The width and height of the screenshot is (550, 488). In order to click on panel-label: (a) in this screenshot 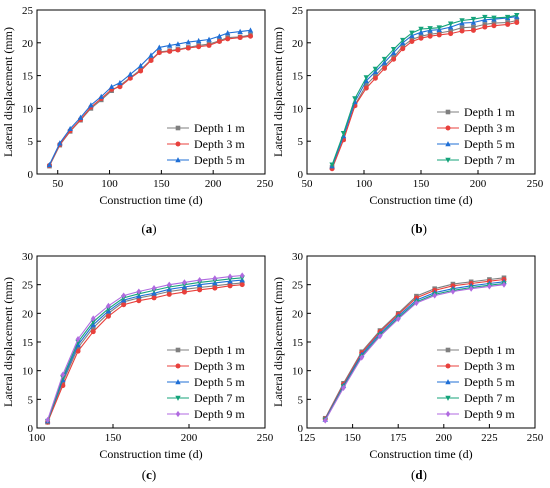, I will do `click(148, 228)`.